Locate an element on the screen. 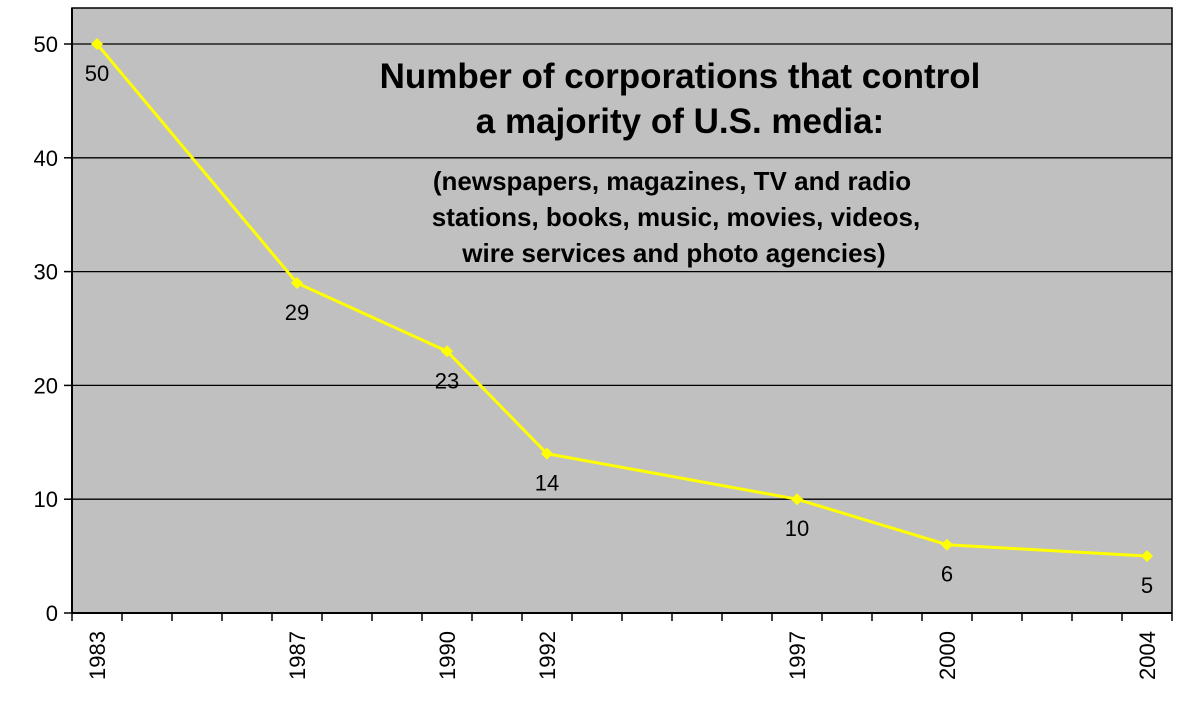 Image resolution: width=1200 pixels, height=710 pixels. y-tick-label: 10 is located at coordinates (46, 499).